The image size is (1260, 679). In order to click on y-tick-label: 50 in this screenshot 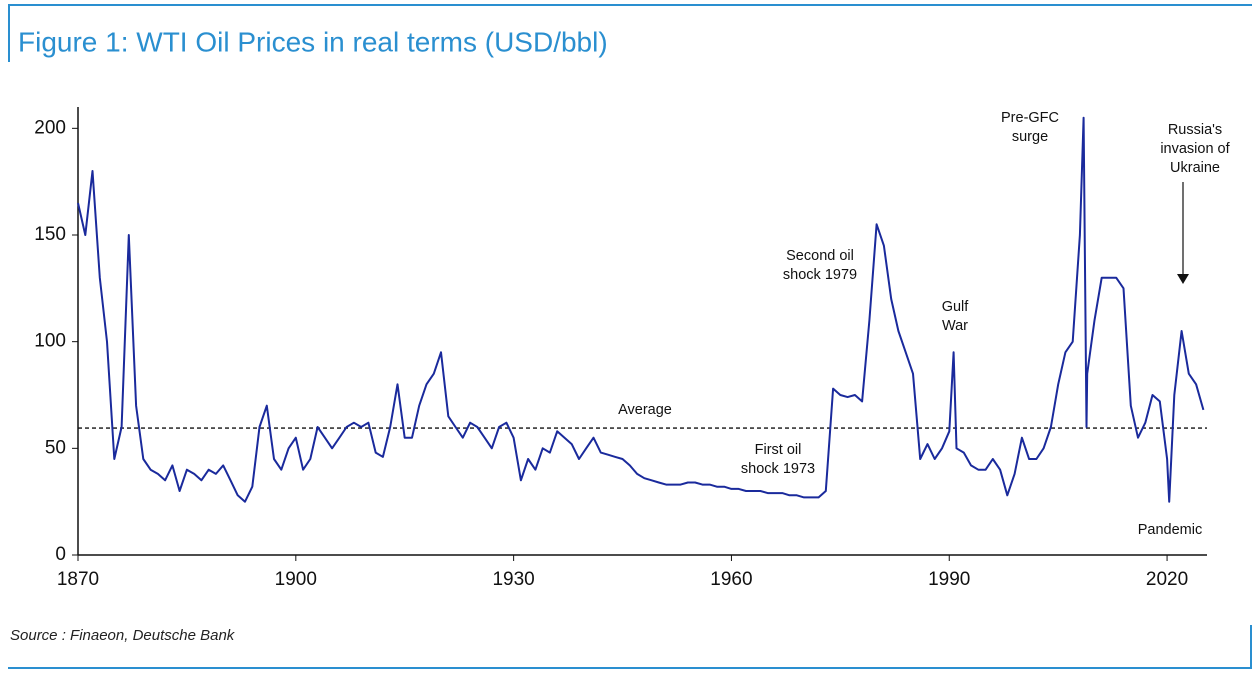, I will do `click(55, 447)`.